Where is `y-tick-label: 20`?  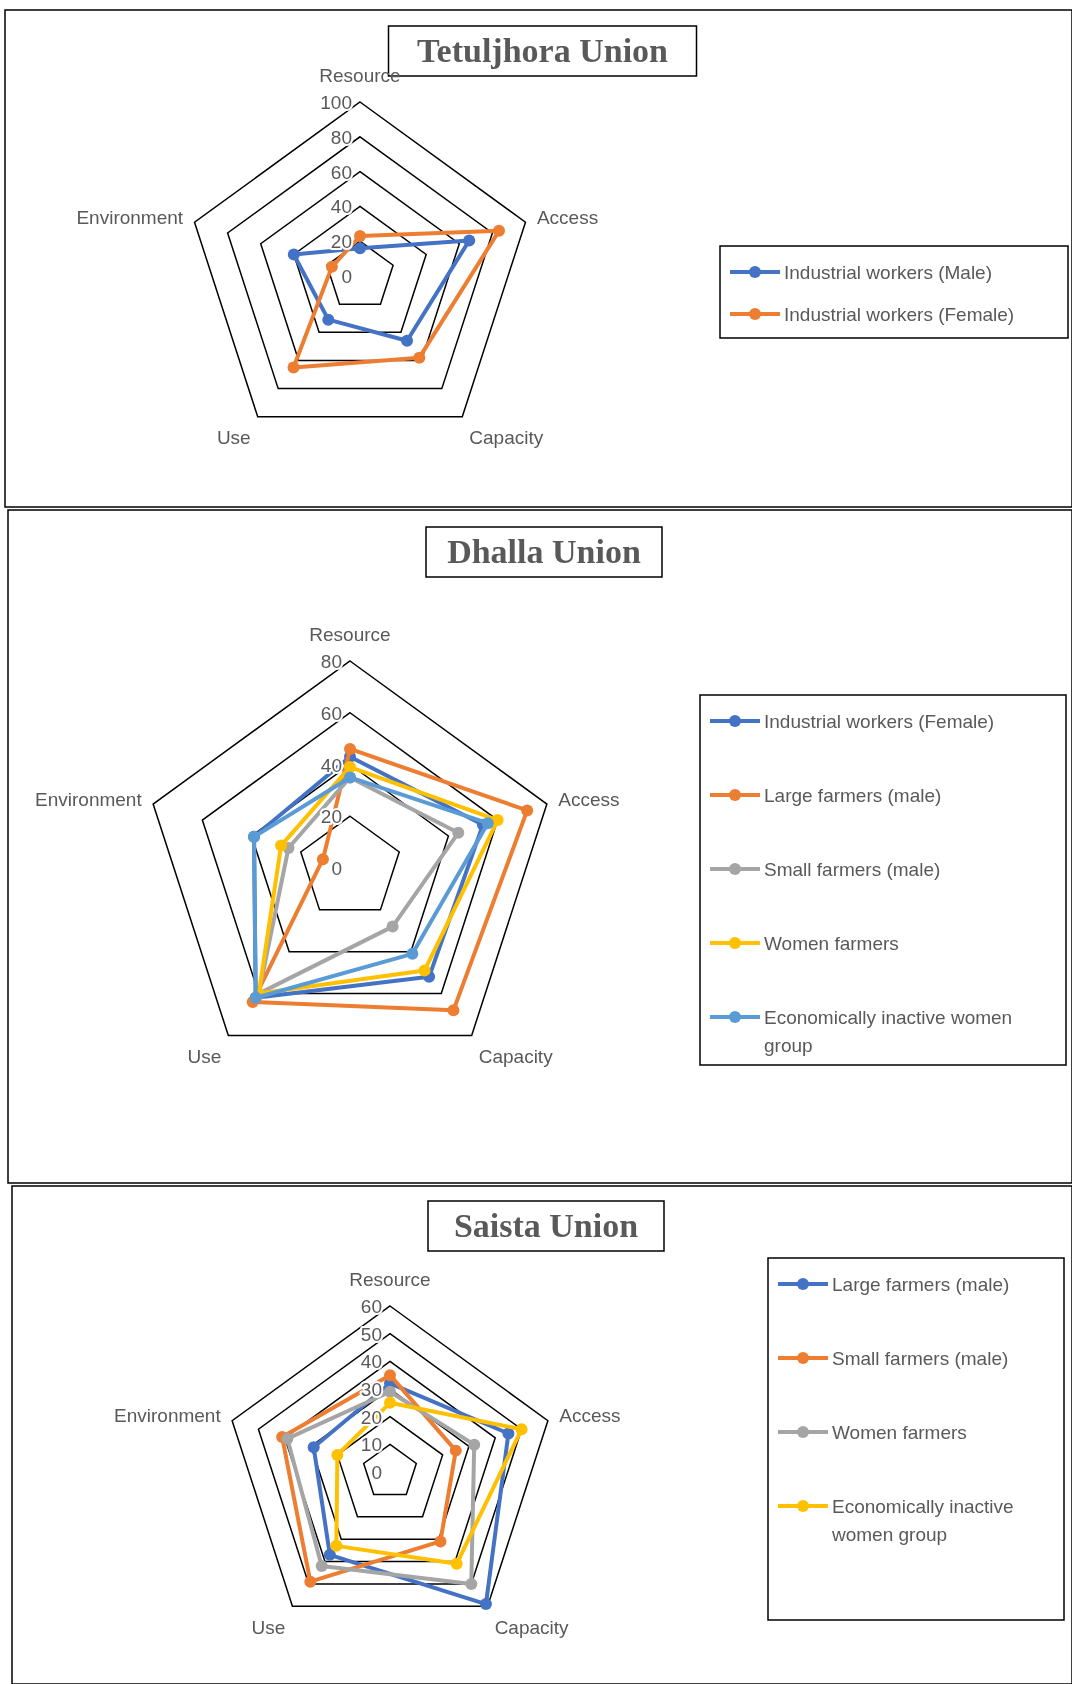 y-tick-label: 20 is located at coordinates (341, 242).